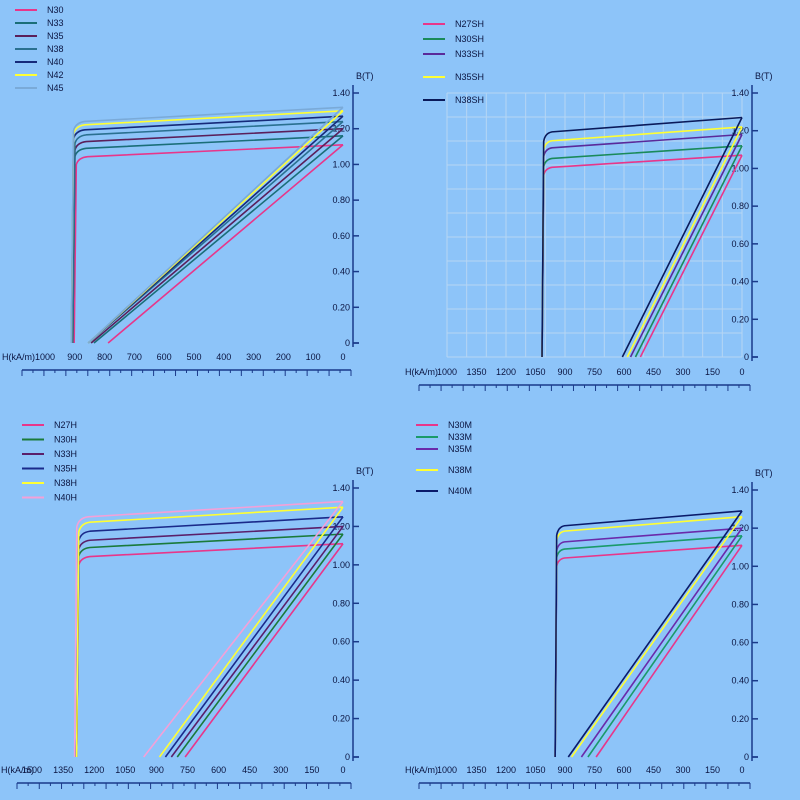 The width and height of the screenshot is (800, 800). I want to click on legend-label: N38SH, so click(469, 100).